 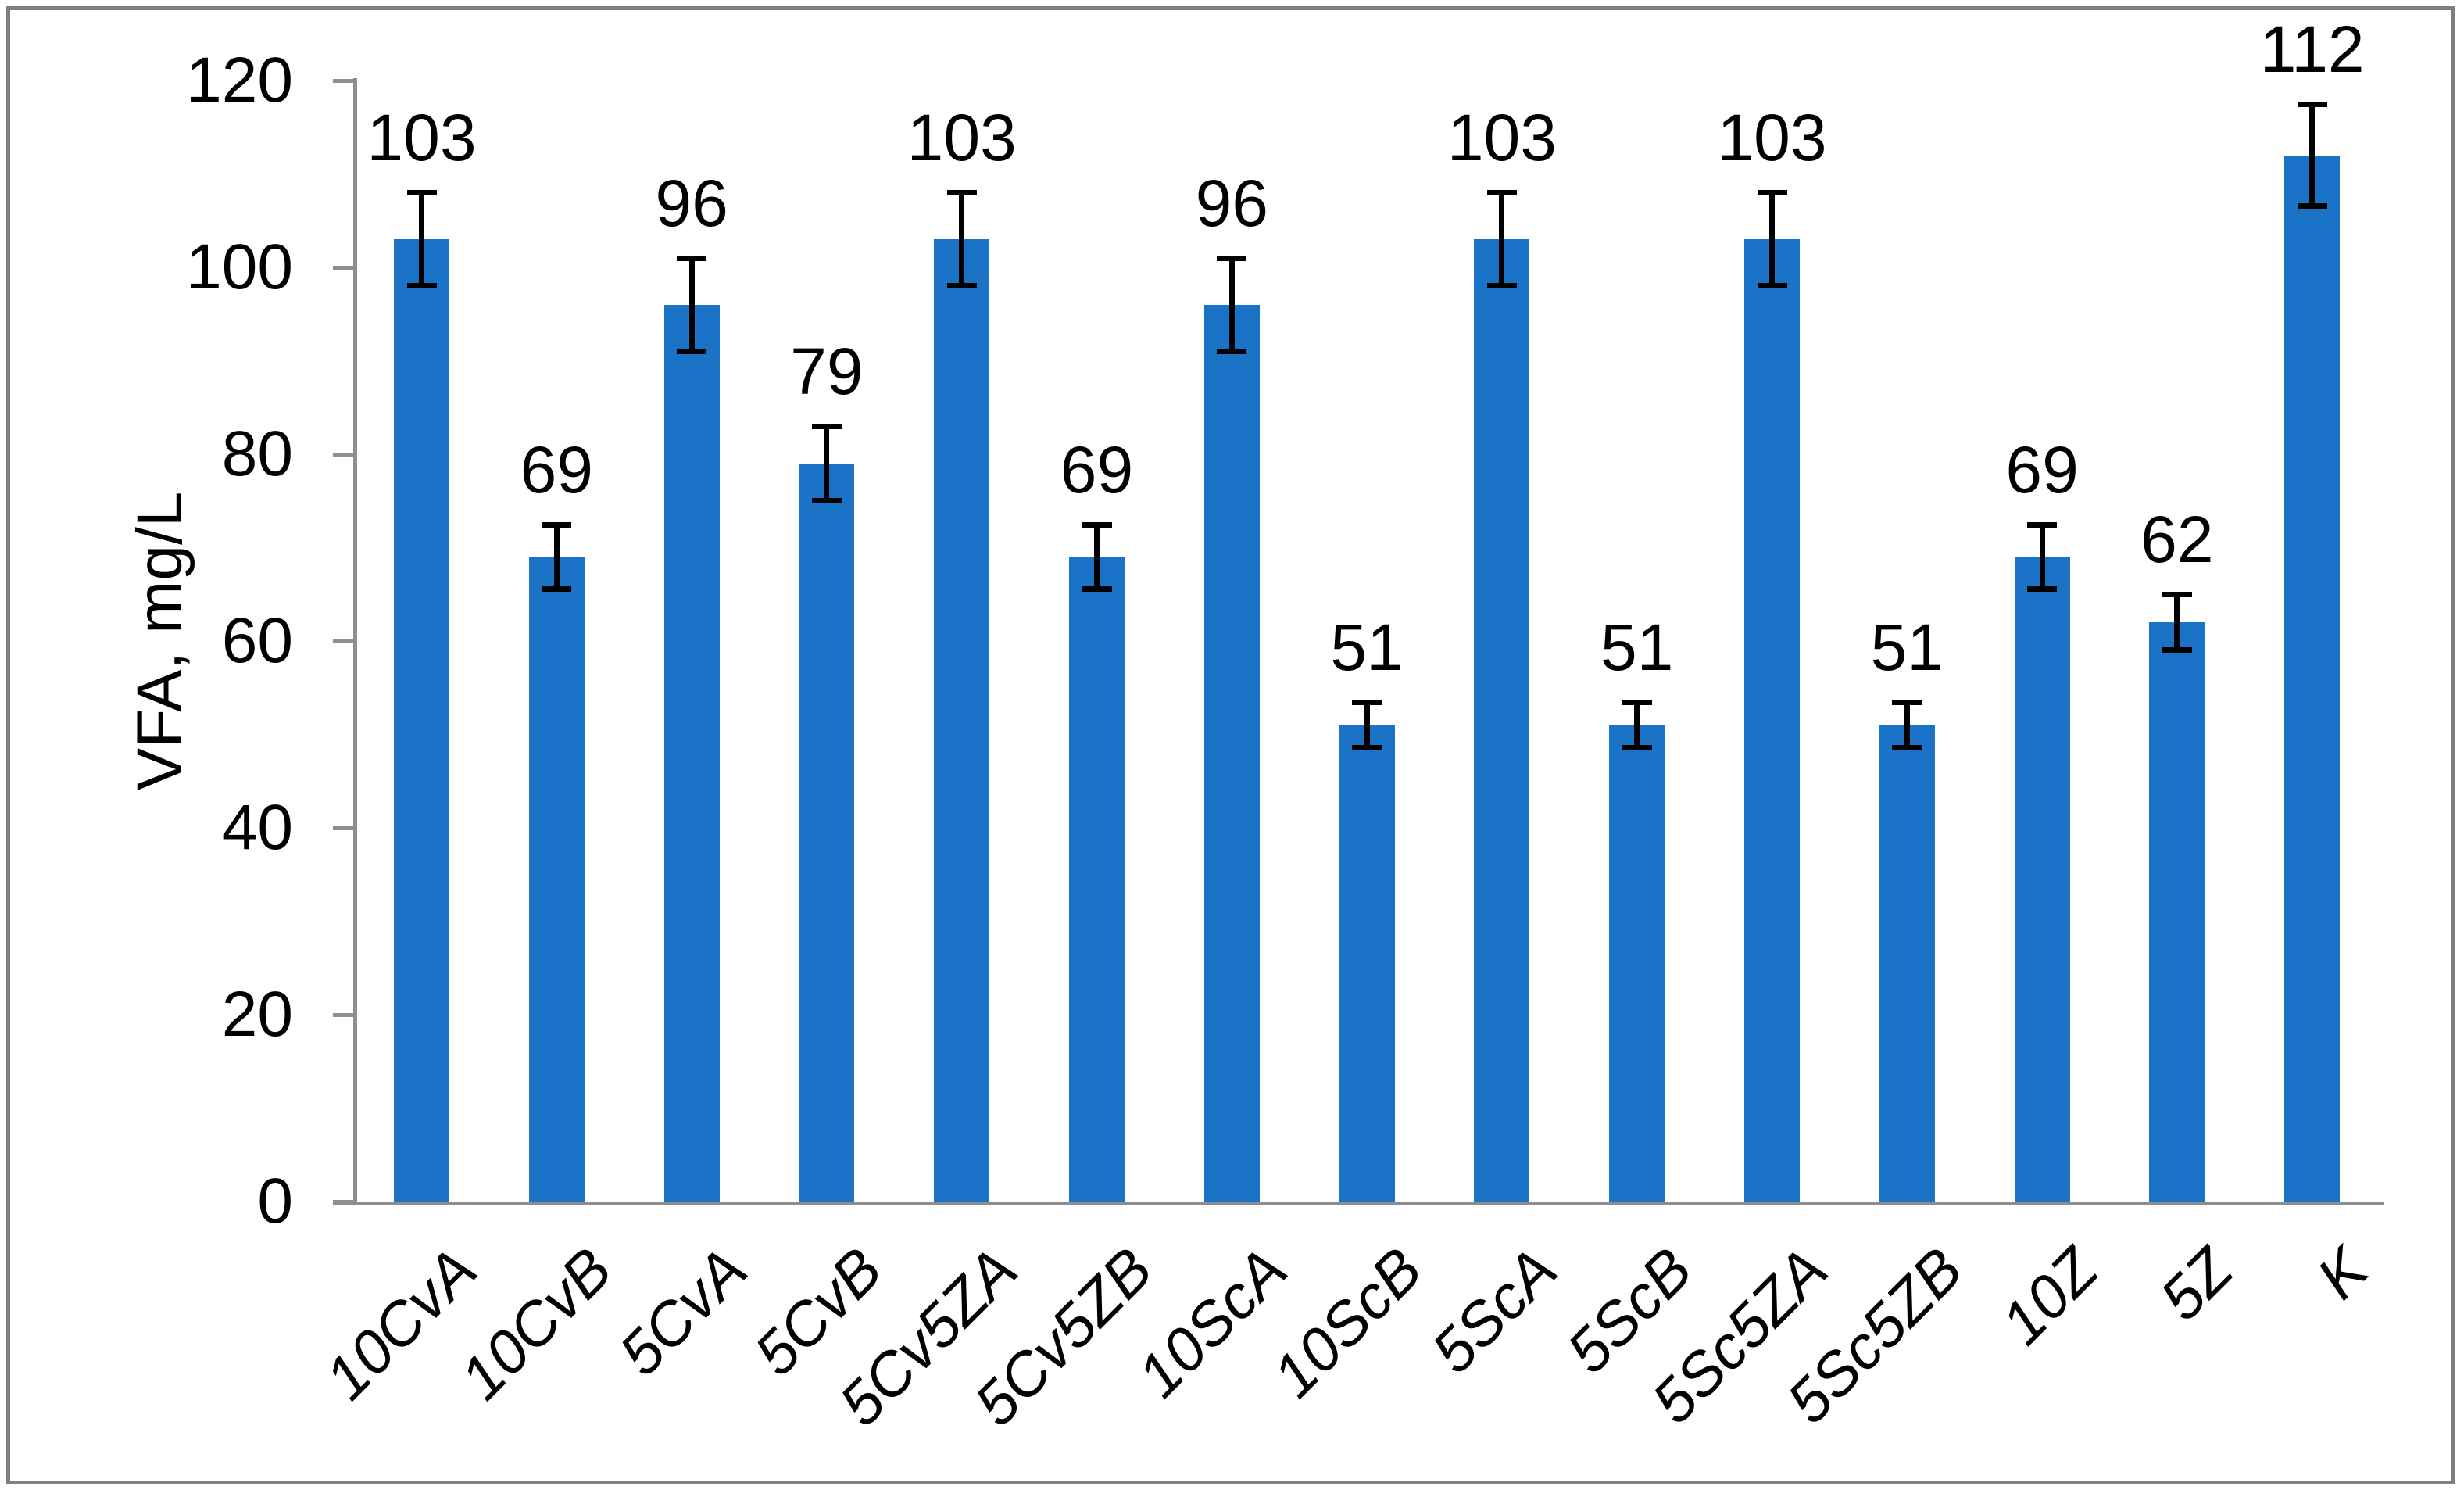 What do you see at coordinates (1231, 753) in the screenshot?
I see `bar-10ScA` at bounding box center [1231, 753].